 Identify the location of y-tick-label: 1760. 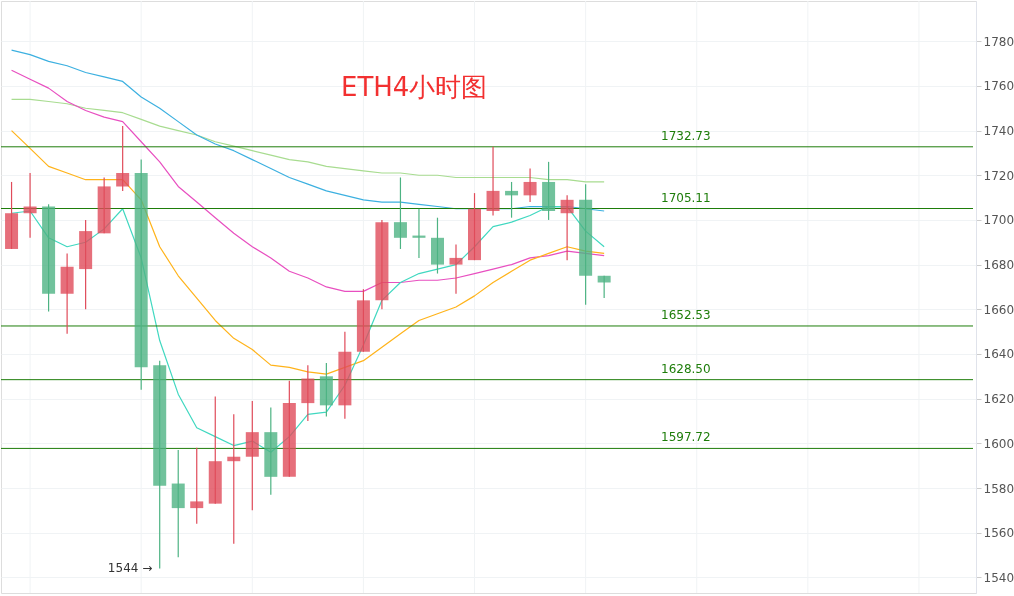
(998, 86).